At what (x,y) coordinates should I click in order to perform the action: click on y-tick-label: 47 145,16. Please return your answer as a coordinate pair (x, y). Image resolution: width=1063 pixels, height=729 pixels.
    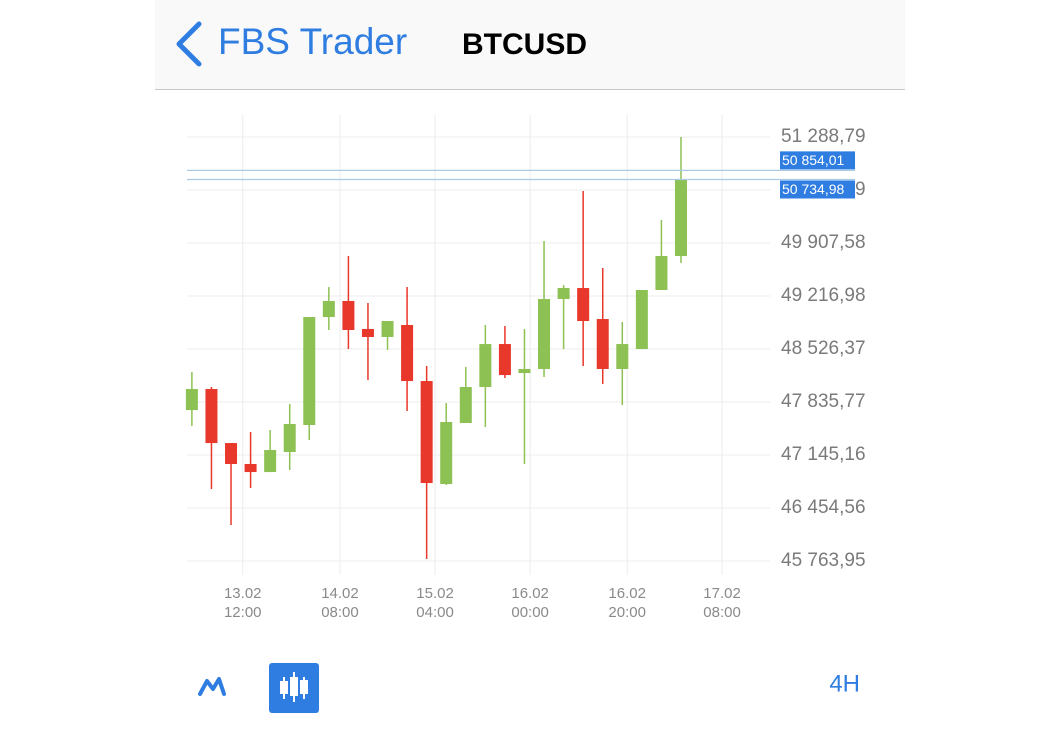
    Looking at the image, I should click on (823, 454).